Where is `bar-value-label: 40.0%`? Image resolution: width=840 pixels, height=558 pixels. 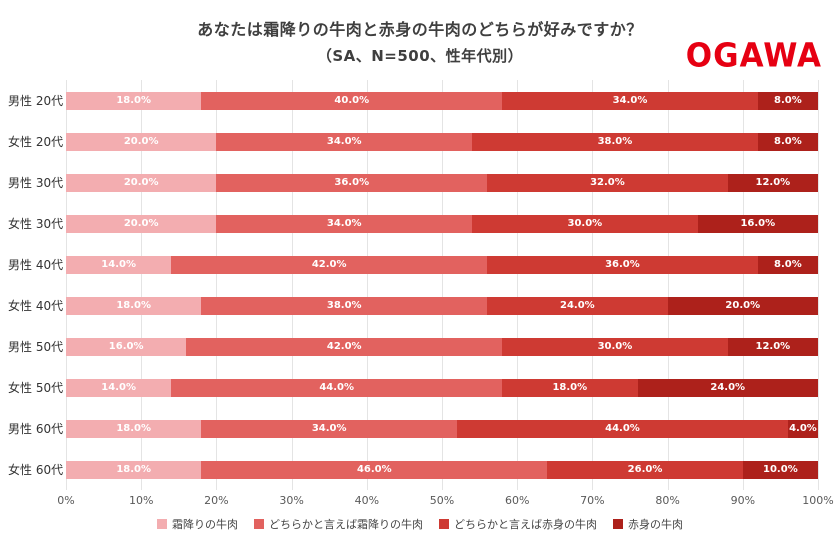
bar-value-label: 40.0% is located at coordinates (352, 100).